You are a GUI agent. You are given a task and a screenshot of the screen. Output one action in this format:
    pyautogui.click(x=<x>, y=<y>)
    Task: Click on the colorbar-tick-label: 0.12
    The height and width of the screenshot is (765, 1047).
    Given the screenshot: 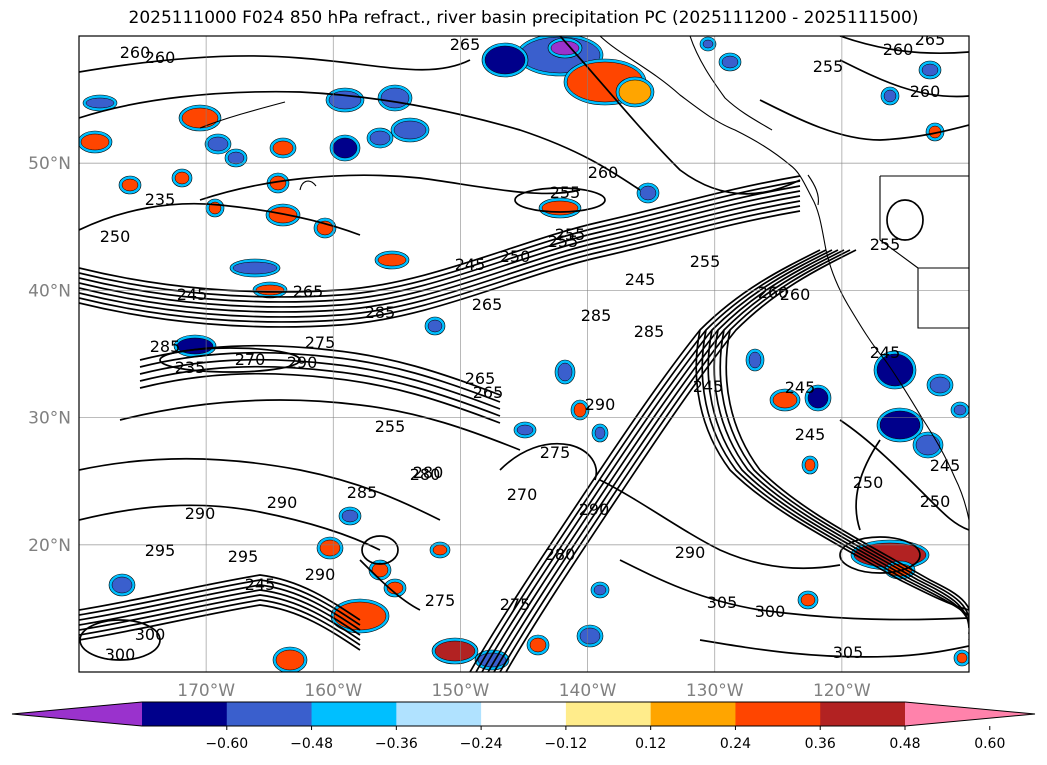 What is the action you would take?
    pyautogui.click(x=650, y=744)
    